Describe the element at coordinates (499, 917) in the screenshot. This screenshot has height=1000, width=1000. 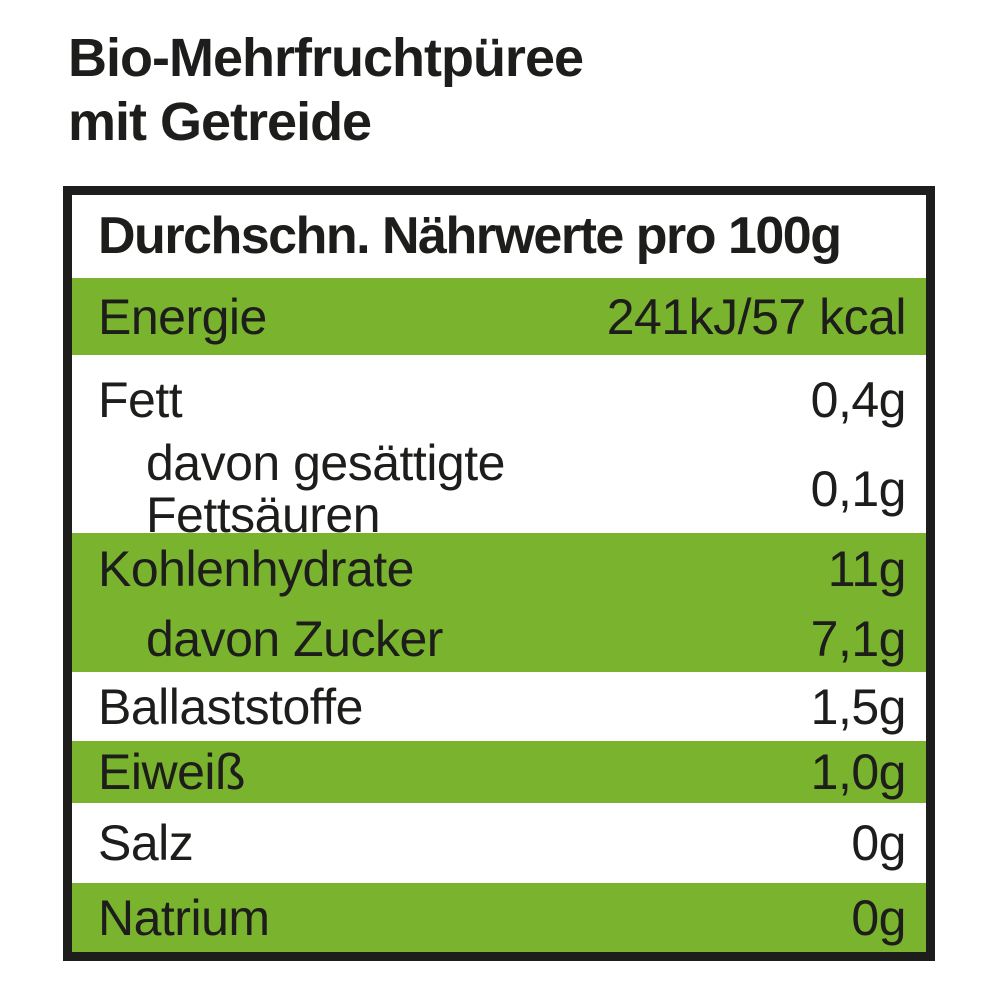
I see `nutrition-row-natrium: Natrium 0g` at that location.